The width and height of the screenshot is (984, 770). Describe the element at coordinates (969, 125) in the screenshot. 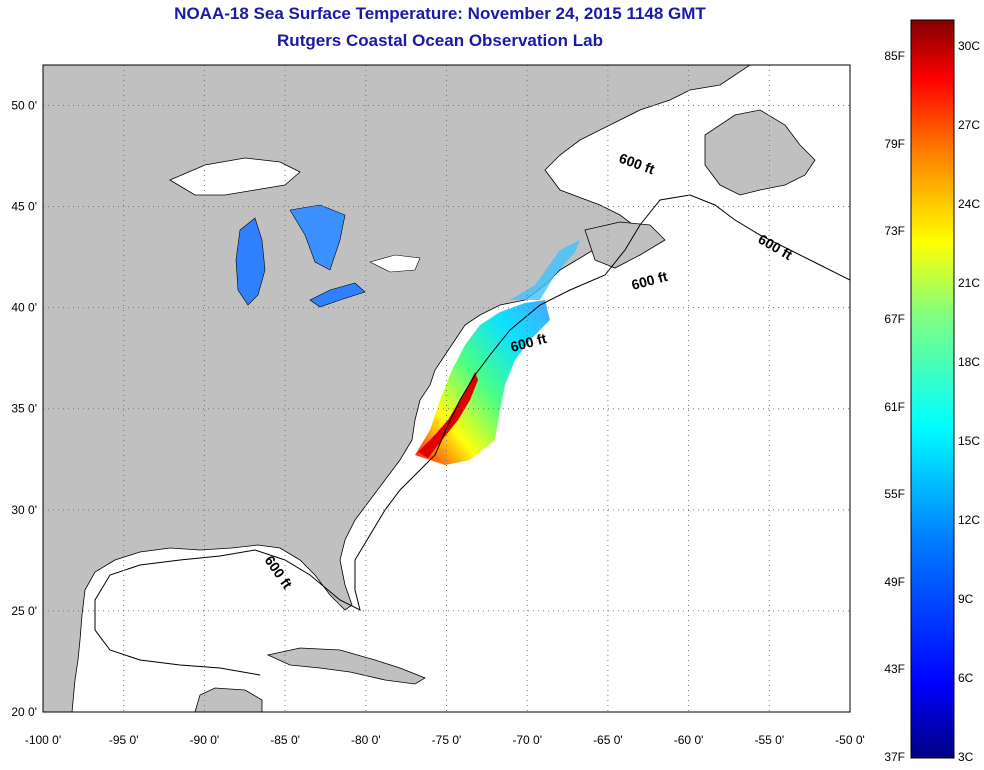

I see `colorbar-c-label: 27C` at that location.